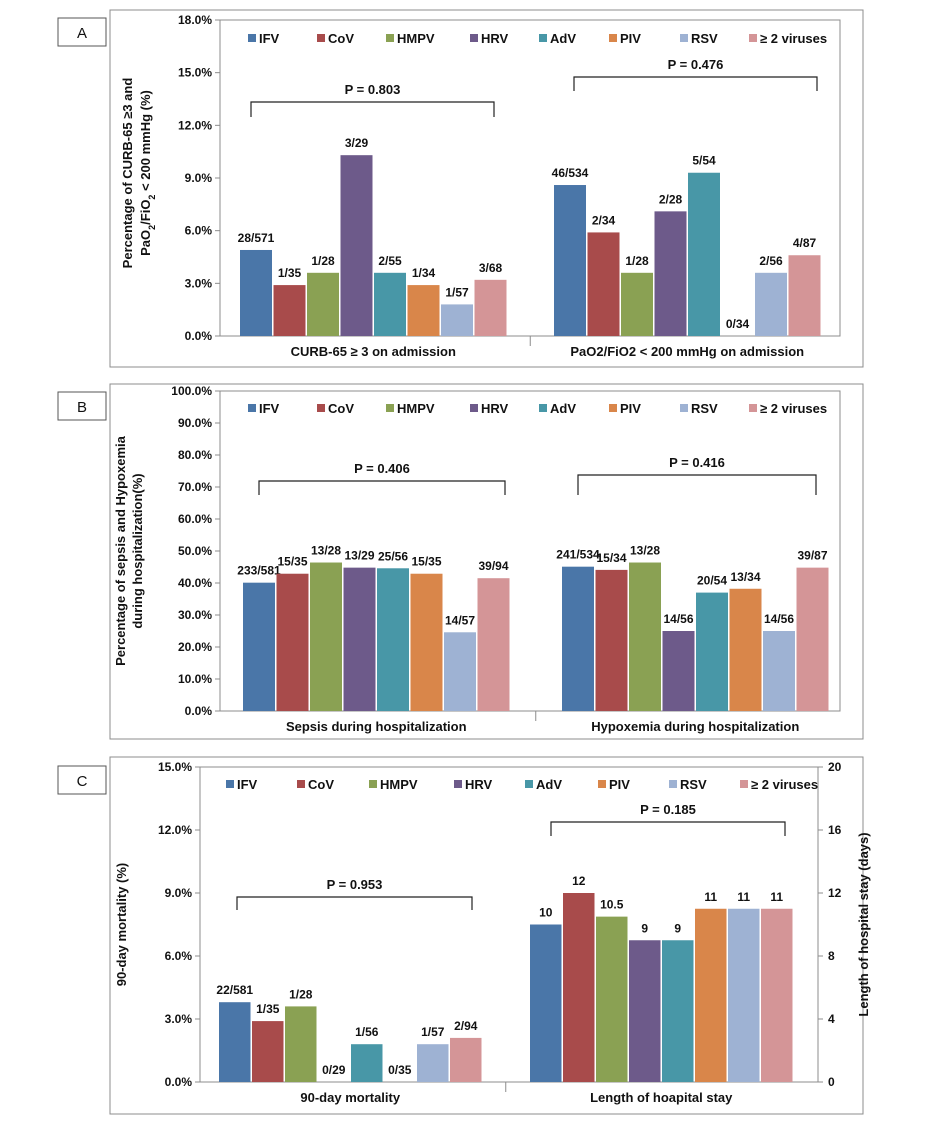 The height and width of the screenshot is (1125, 931). What do you see at coordinates (359, 556) in the screenshot?
I see `data-label: 13/29` at bounding box center [359, 556].